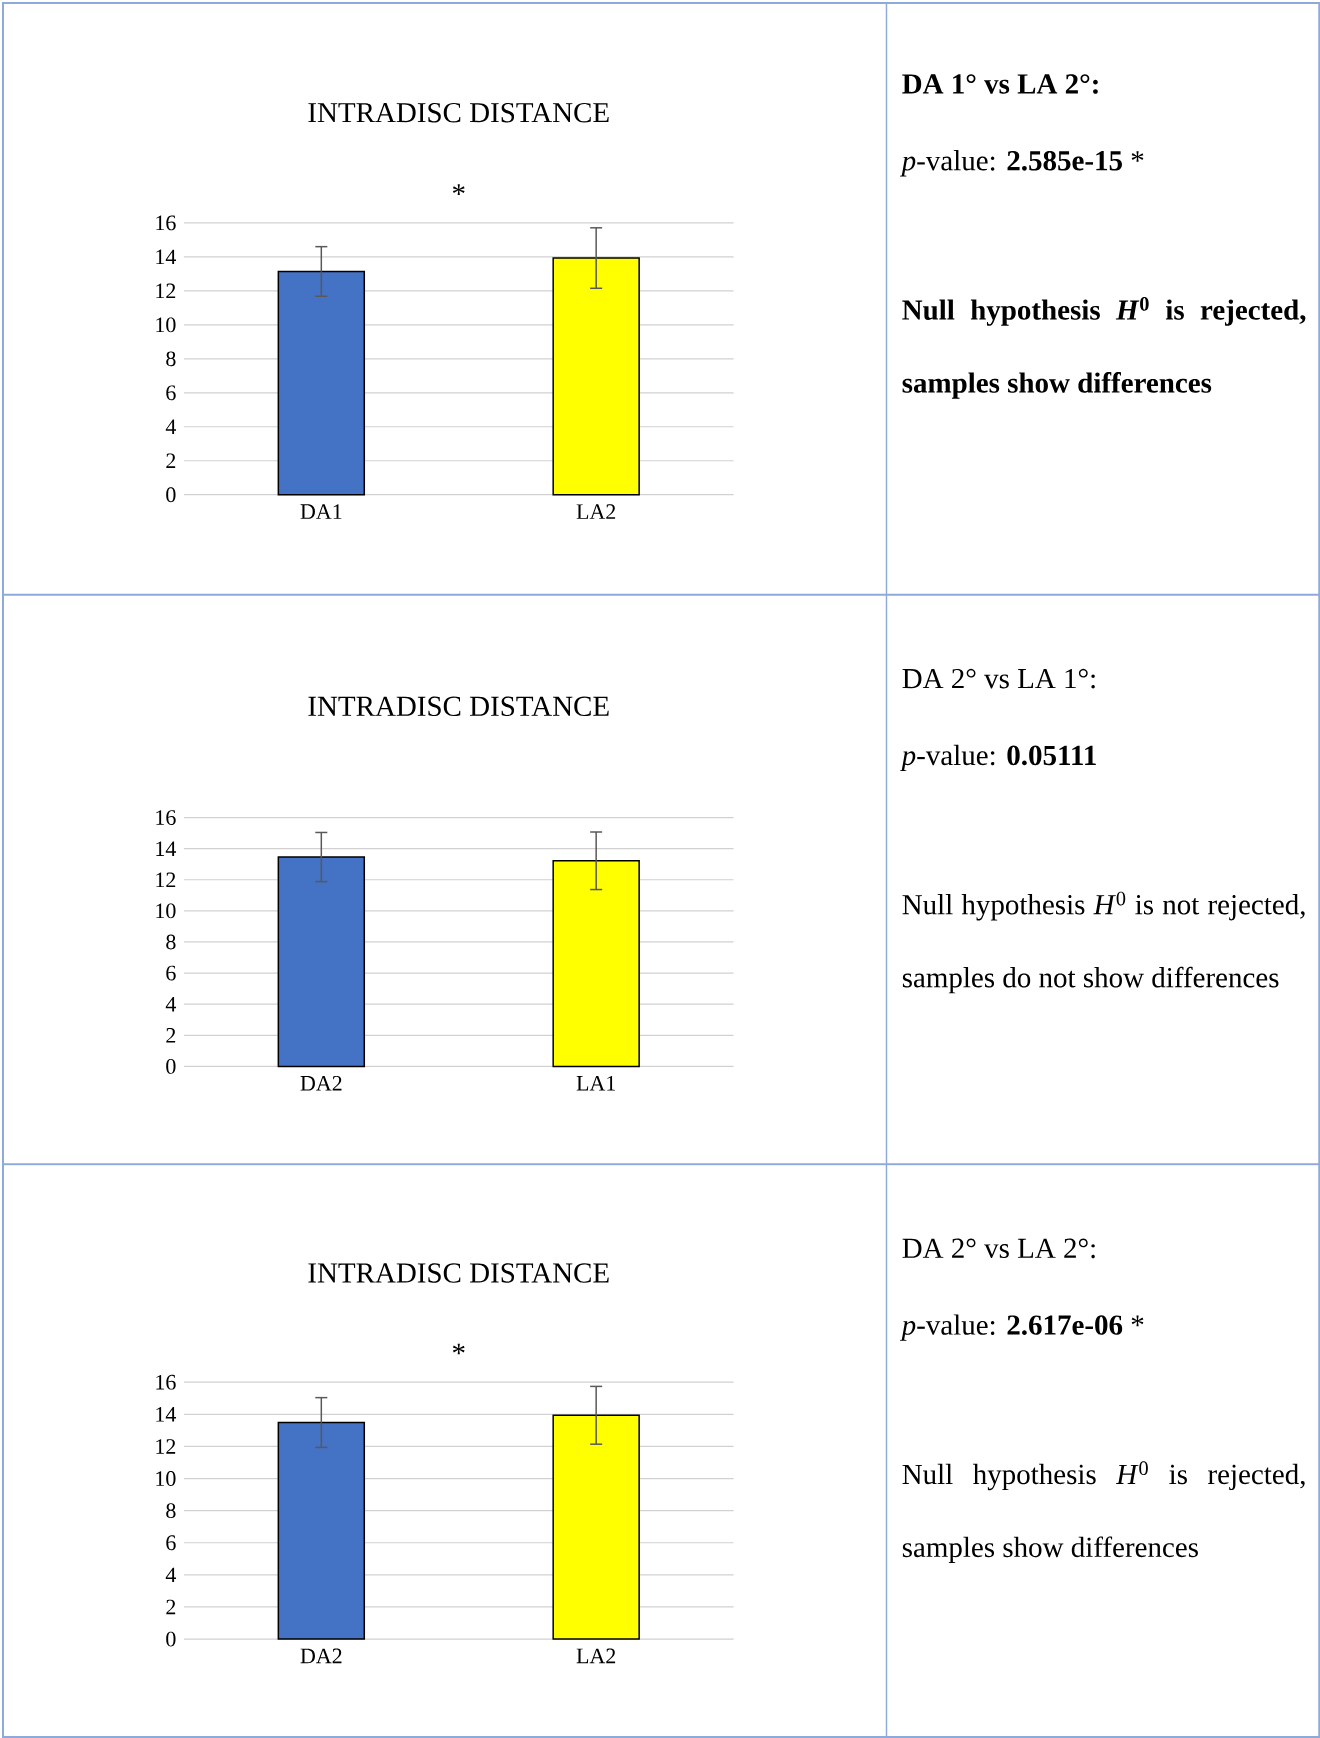 This screenshot has height=1738, width=1320. What do you see at coordinates (997, 758) in the screenshot?
I see `text: p-value: 0.05111` at bounding box center [997, 758].